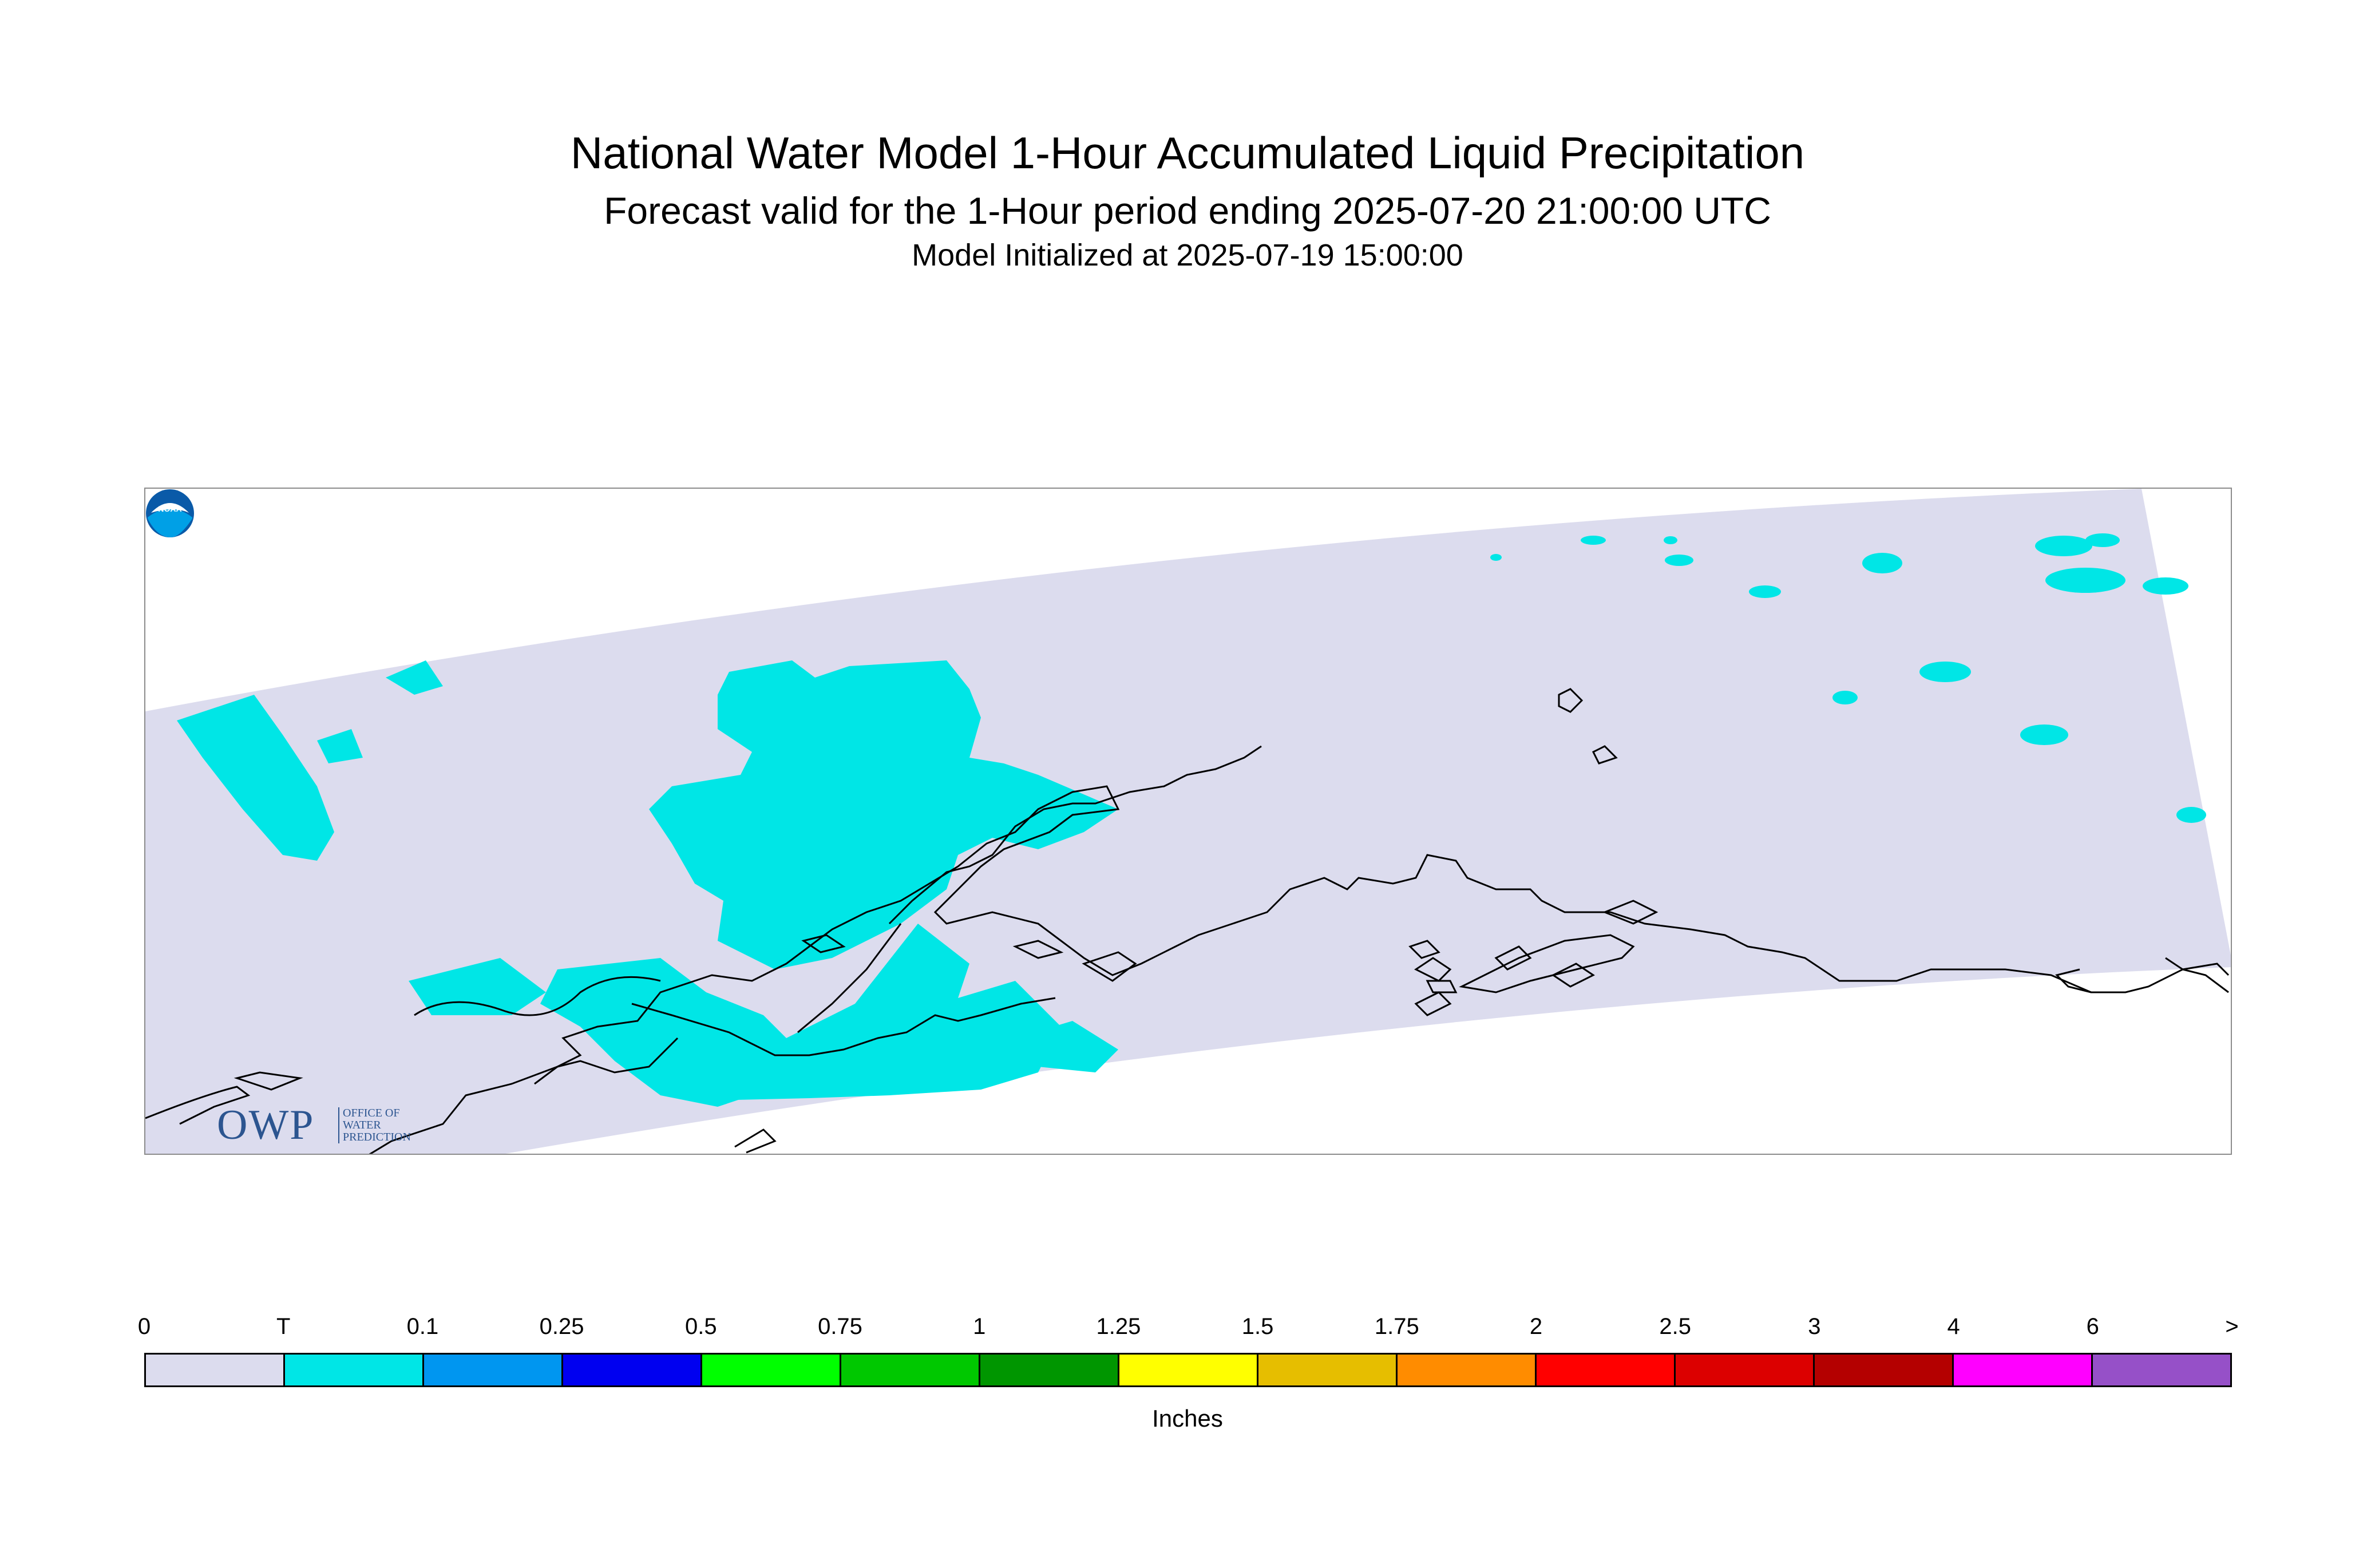 This screenshot has height=1568, width=2375. Describe the element at coordinates (2232, 1326) in the screenshot. I see `legend-tick-label: >` at that location.